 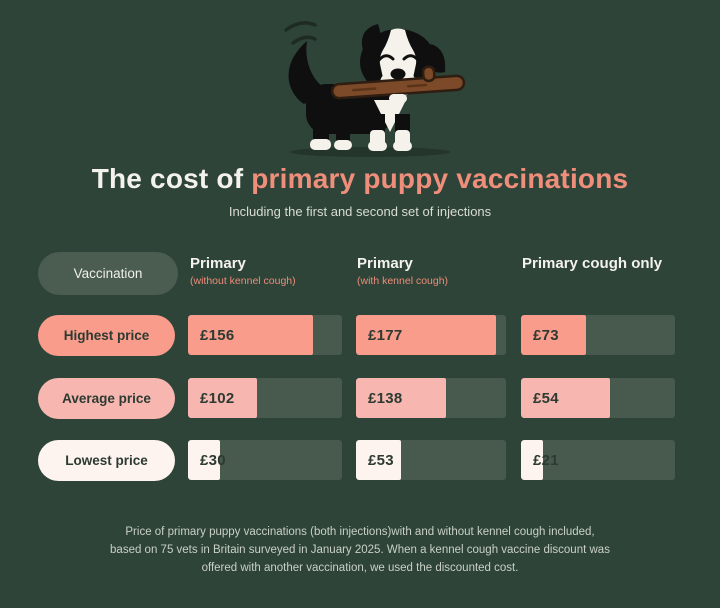 I want to click on dog-hind-leg, so click(x=343, y=133).